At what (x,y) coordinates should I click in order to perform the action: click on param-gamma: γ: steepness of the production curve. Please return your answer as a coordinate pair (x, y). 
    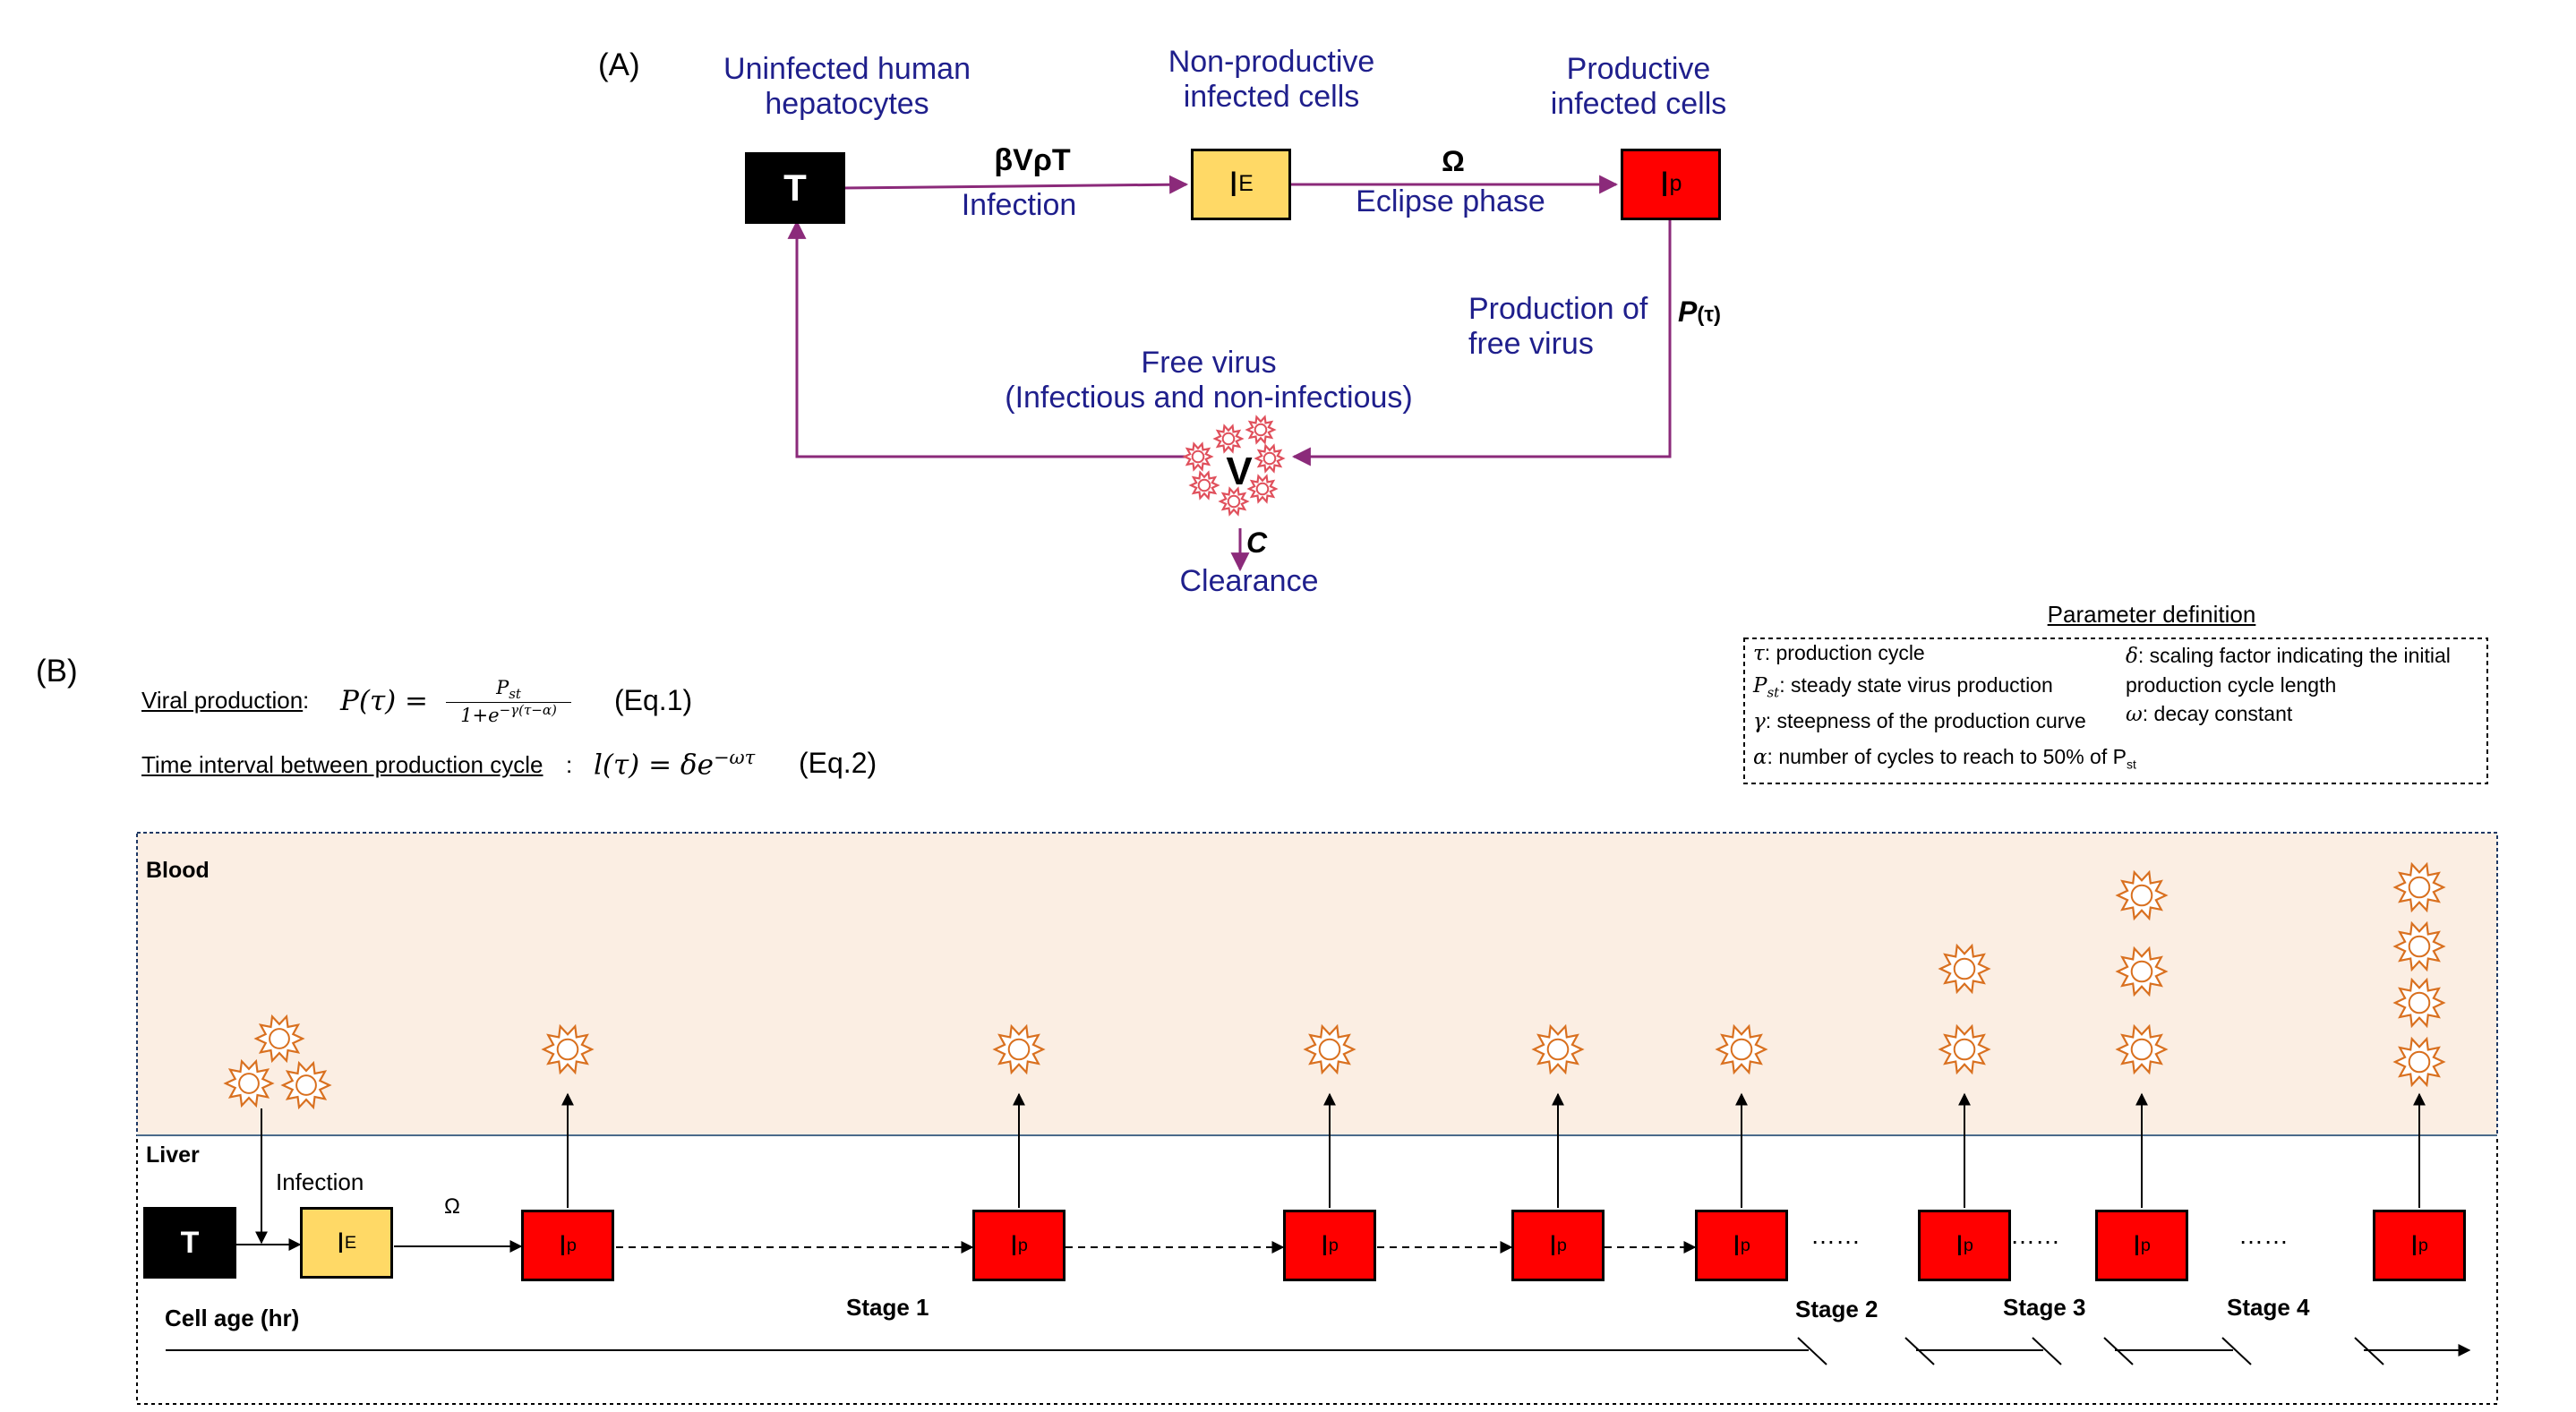
    Looking at the image, I should click on (1919, 721).